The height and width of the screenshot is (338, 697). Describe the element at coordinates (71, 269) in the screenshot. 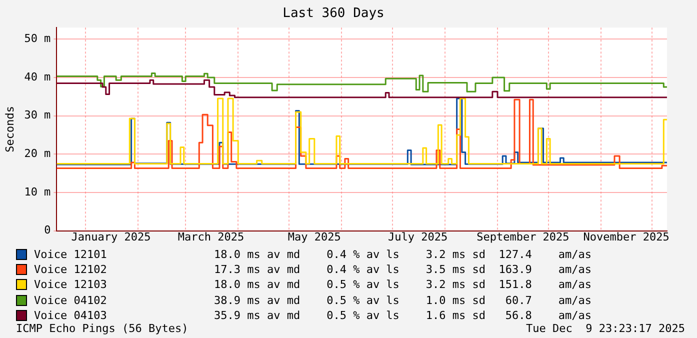

I see `legend-label: Voice 12102` at that location.